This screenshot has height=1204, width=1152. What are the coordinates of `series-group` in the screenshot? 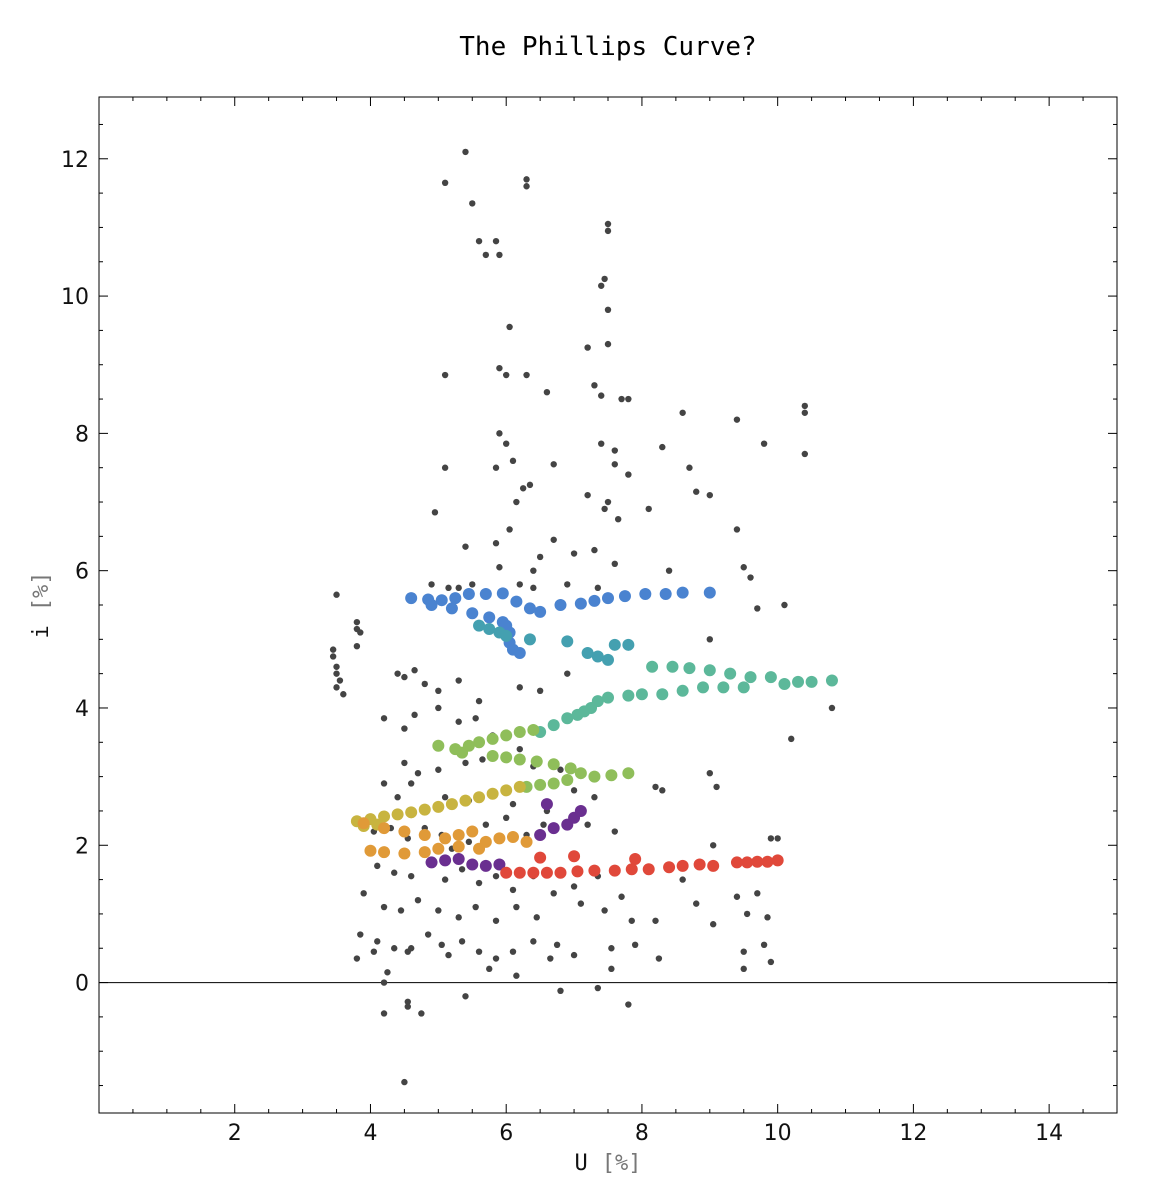 It's located at (642, 864).